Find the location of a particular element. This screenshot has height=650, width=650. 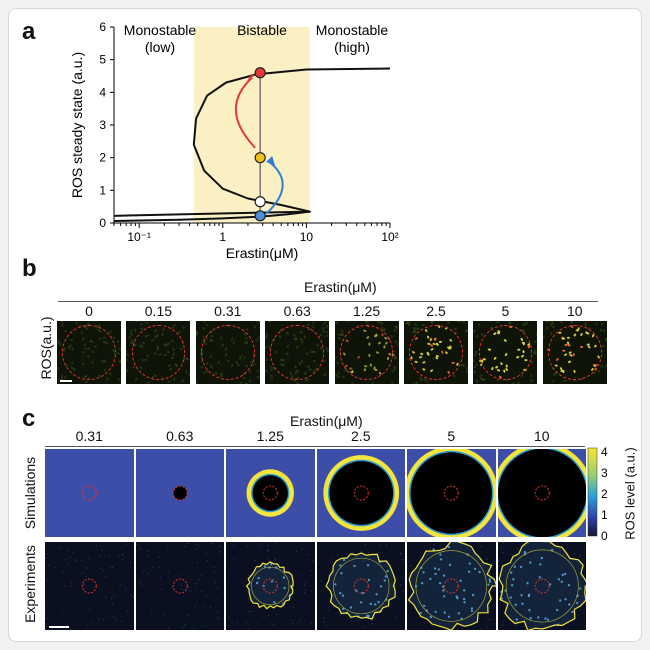

scale-bar-c is located at coordinates (59, 627).